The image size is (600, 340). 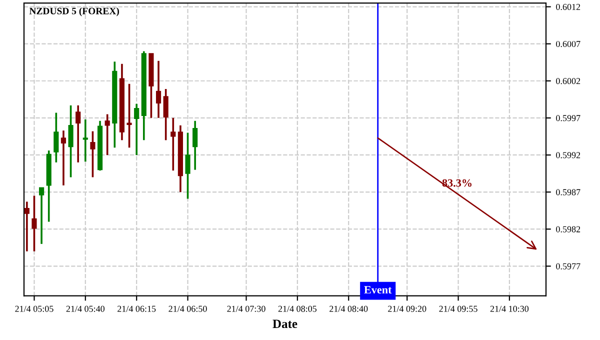 I want to click on y-tick-label: 0.5987, so click(x=568, y=192).